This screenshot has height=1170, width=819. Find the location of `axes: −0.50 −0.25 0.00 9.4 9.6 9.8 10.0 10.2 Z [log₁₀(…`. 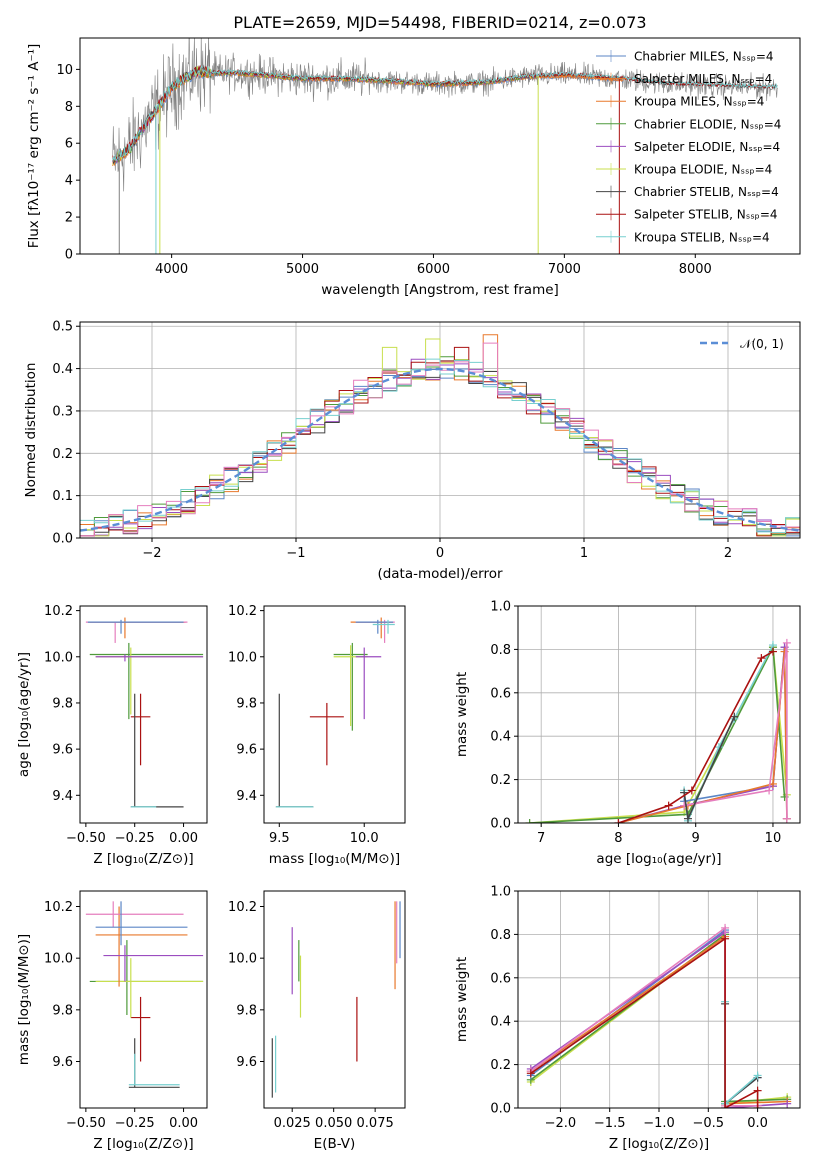

axes: −0.50 −0.25 0.00 9.4 9.6 9.8 10.0 10.2 Z [log₁₀(… is located at coordinates (112, 735).